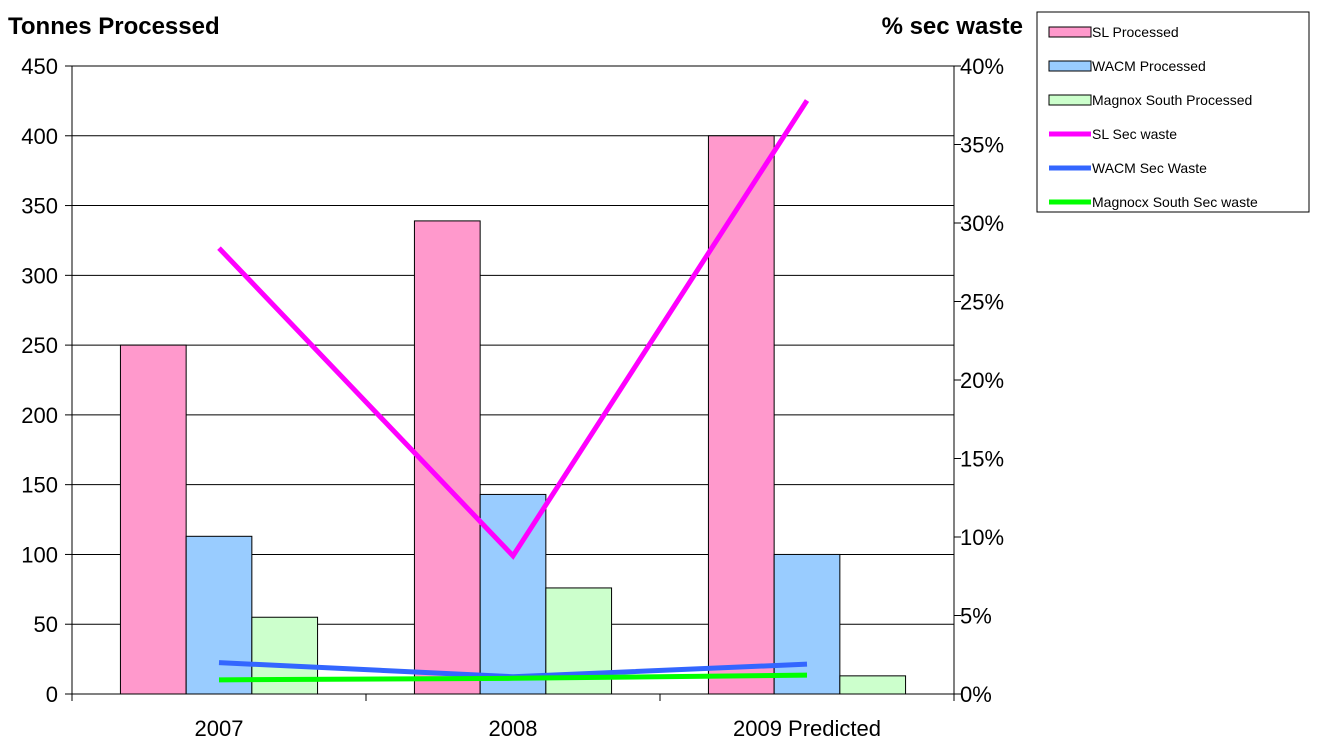 Image resolution: width=1317 pixels, height=744 pixels. What do you see at coordinates (114, 26) in the screenshot?
I see `left-axis-title: Tonnes Processed` at bounding box center [114, 26].